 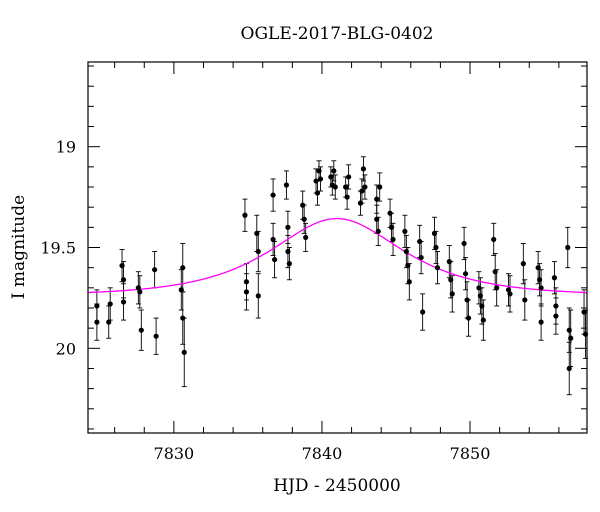 I want to click on chart-title: OGLE-2017-BLG-0402, so click(x=337, y=34).